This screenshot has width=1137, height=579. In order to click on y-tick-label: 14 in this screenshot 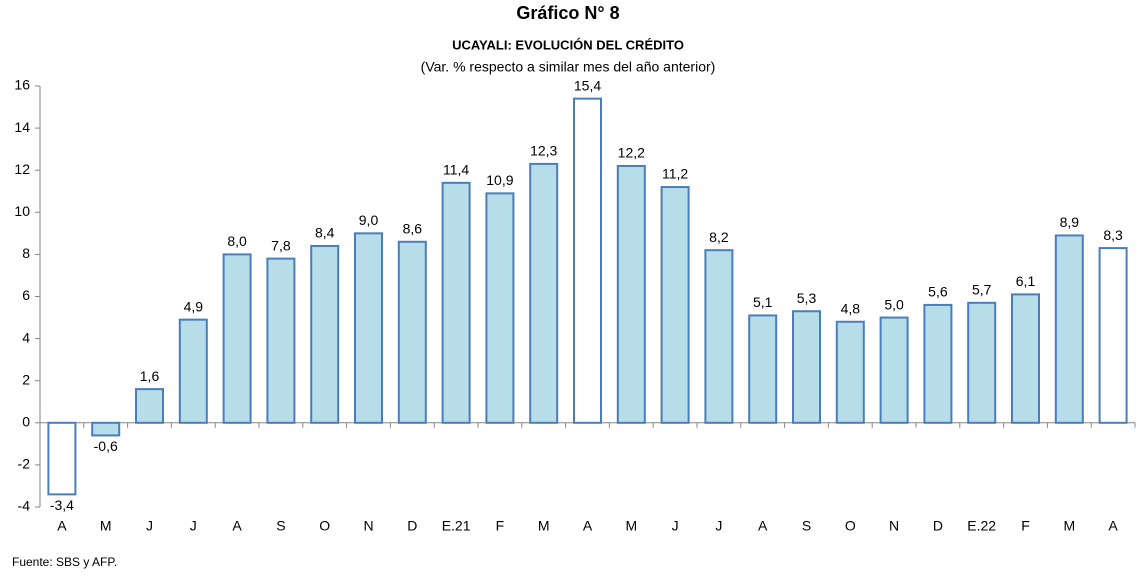, I will do `click(22, 127)`.